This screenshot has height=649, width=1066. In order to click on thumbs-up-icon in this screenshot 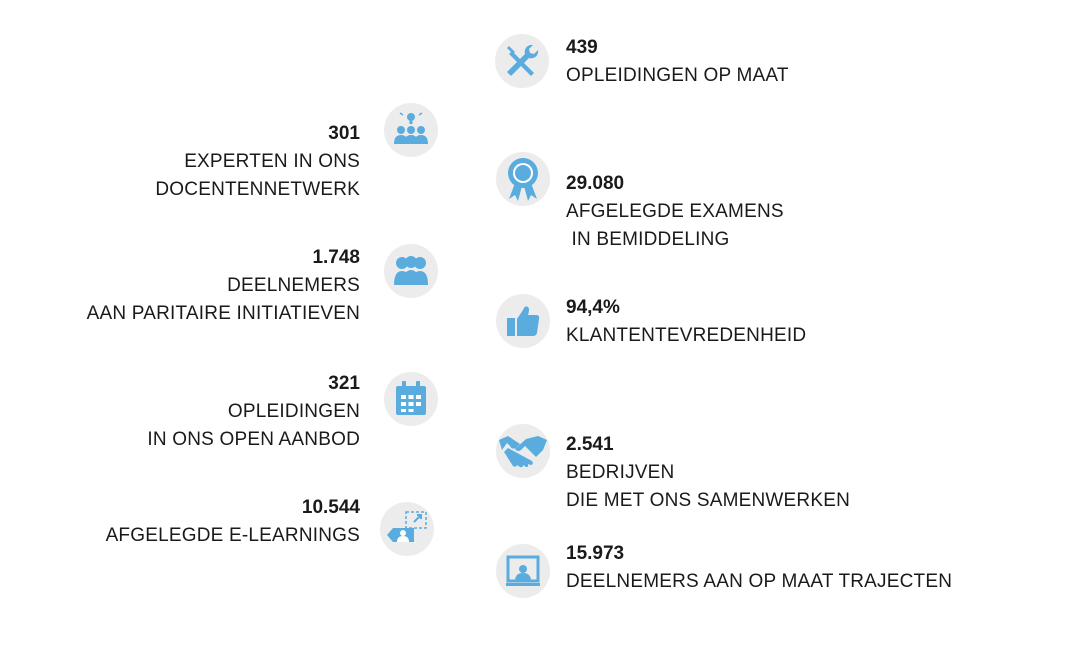, I will do `click(523, 321)`.